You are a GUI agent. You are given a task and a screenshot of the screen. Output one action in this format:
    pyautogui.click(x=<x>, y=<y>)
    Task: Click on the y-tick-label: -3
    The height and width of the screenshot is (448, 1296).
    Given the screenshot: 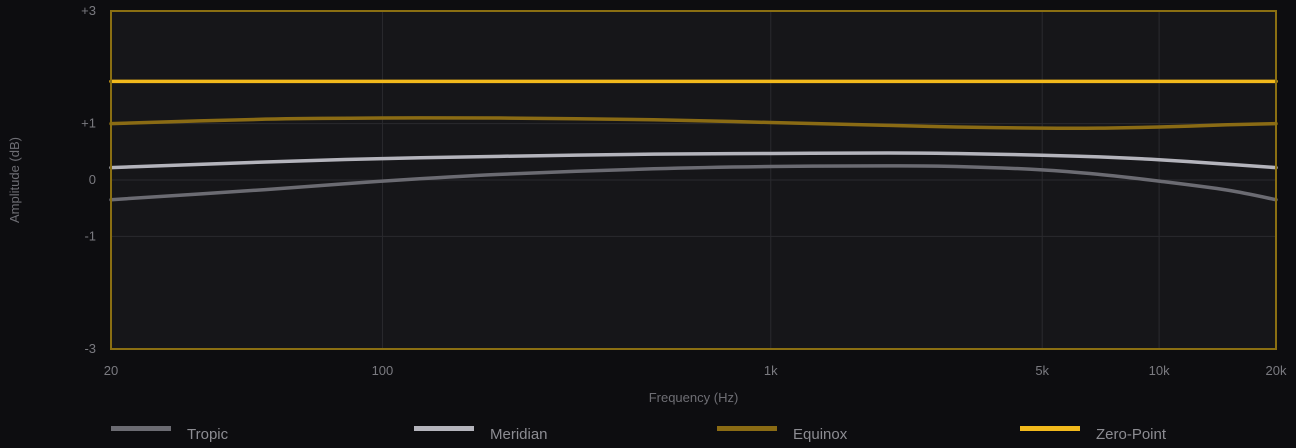 What is the action you would take?
    pyautogui.click(x=90, y=348)
    